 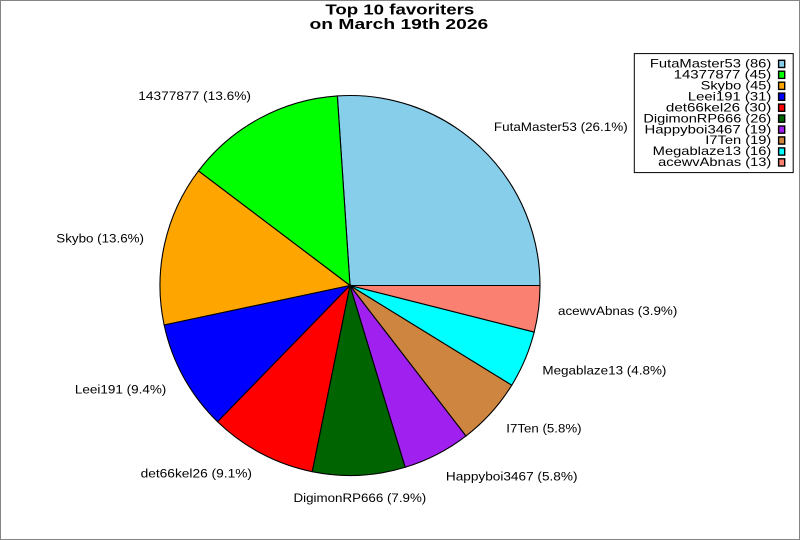 What do you see at coordinates (710, 64) in the screenshot?
I see `svg-text: FutaMaster53 (86)` at bounding box center [710, 64].